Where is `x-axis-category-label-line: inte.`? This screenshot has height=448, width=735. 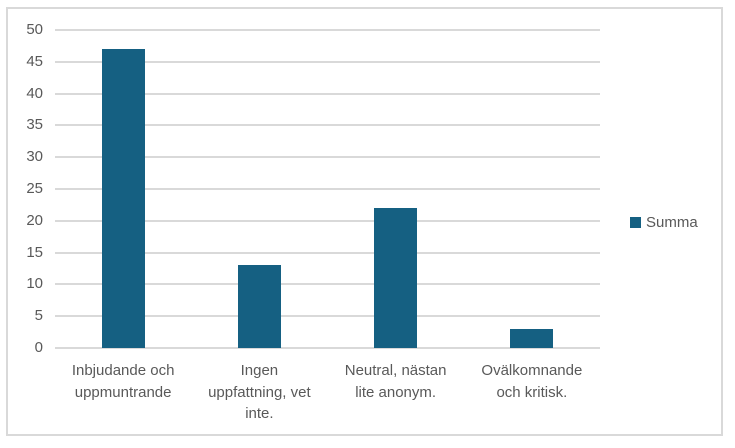 x-axis-category-label-line: inte. is located at coordinates (259, 413).